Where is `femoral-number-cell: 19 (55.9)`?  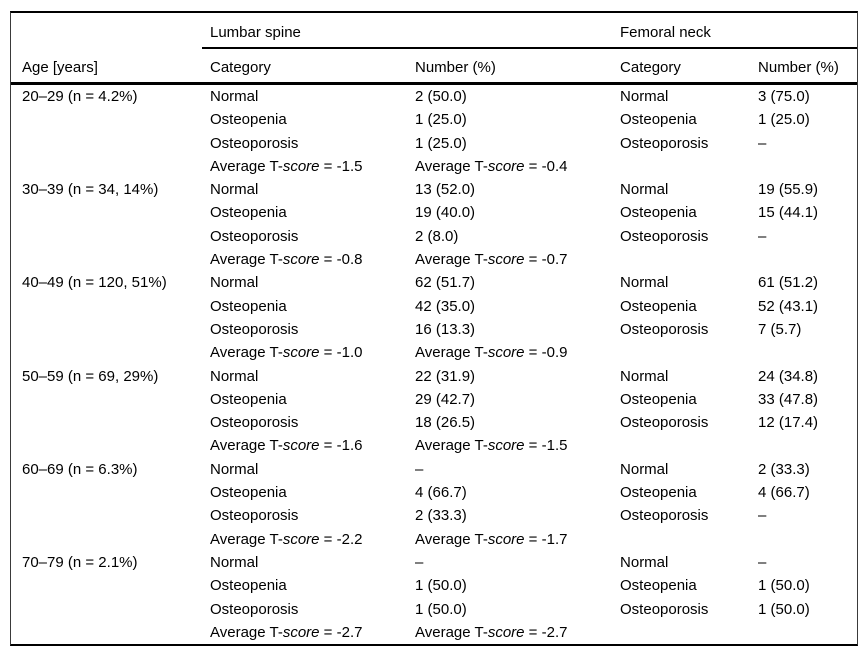
femoral-number-cell: 19 (55.9) is located at coordinates (788, 190).